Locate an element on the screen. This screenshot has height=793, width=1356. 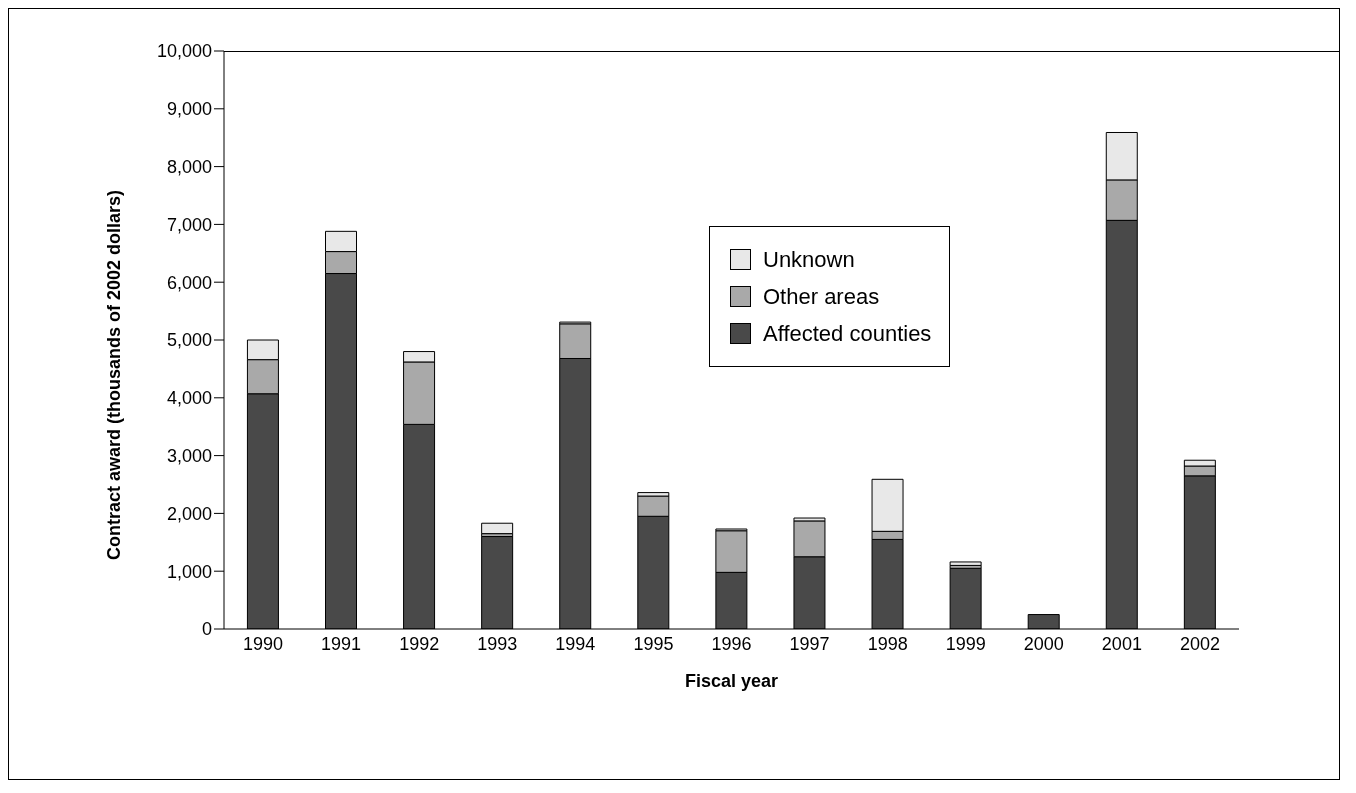
legend-label: Affected counties is located at coordinates (847, 333).